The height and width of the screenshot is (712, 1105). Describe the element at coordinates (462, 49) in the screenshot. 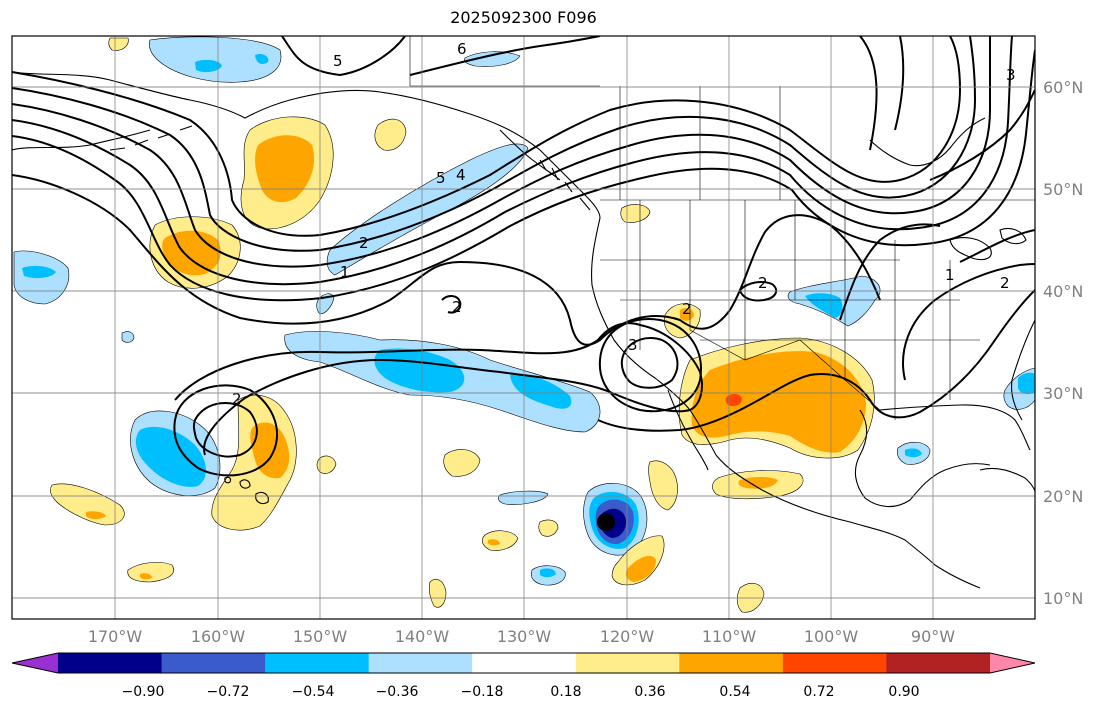

I see `contour-label: 6` at that location.